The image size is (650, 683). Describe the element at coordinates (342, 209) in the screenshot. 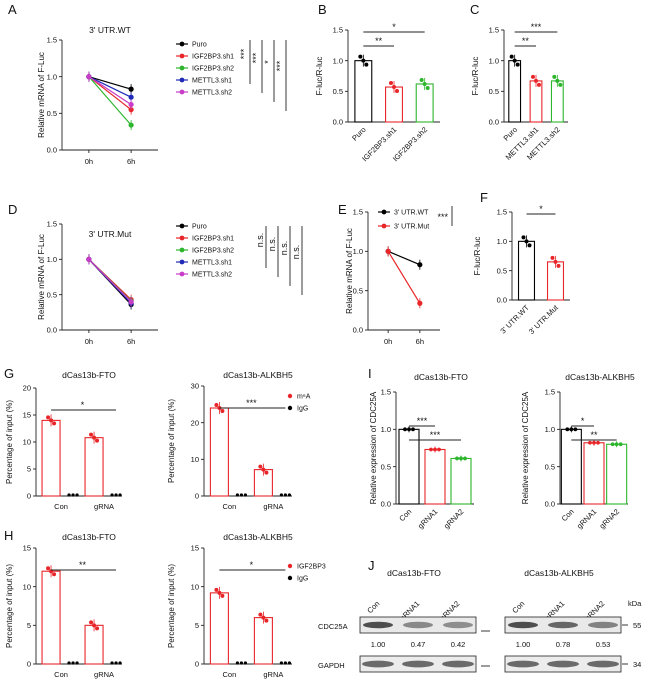

I see `panel-label-E: E` at that location.